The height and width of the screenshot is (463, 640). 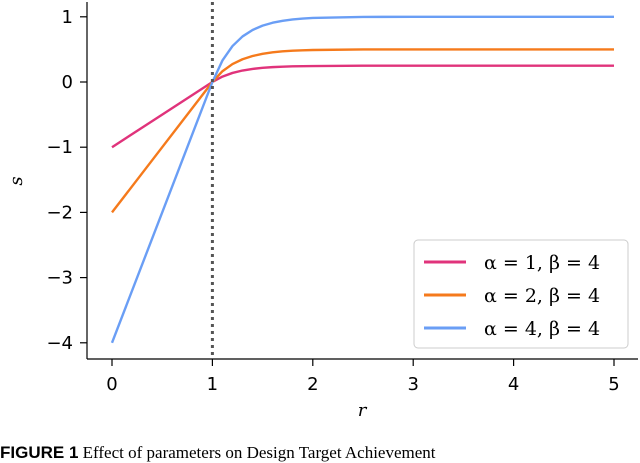 I want to click on x-tick-label: 1, so click(x=212, y=384).